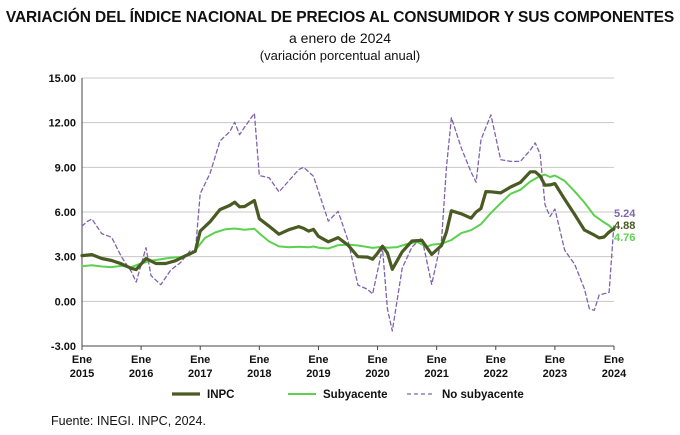 The image size is (680, 435). I want to click on y-tick-label: 15.00, so click(62, 79).